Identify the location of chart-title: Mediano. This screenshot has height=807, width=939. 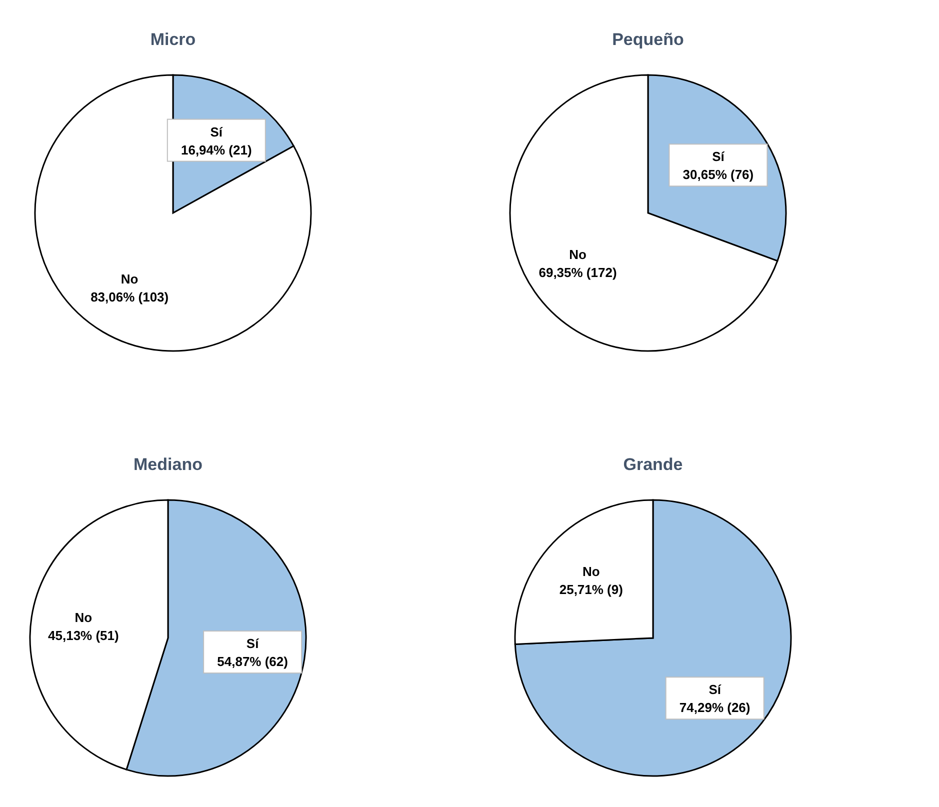
(168, 464).